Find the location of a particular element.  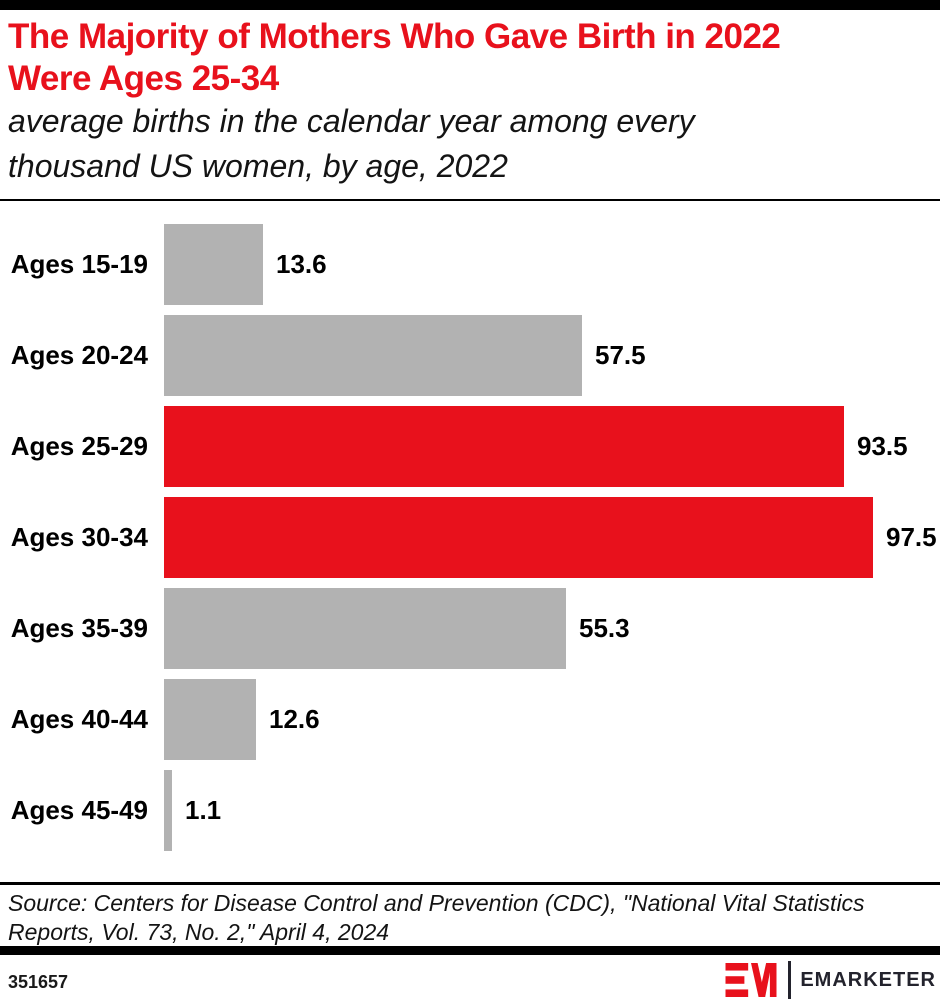

category-label: Ages 30-34 is located at coordinates (79, 537).